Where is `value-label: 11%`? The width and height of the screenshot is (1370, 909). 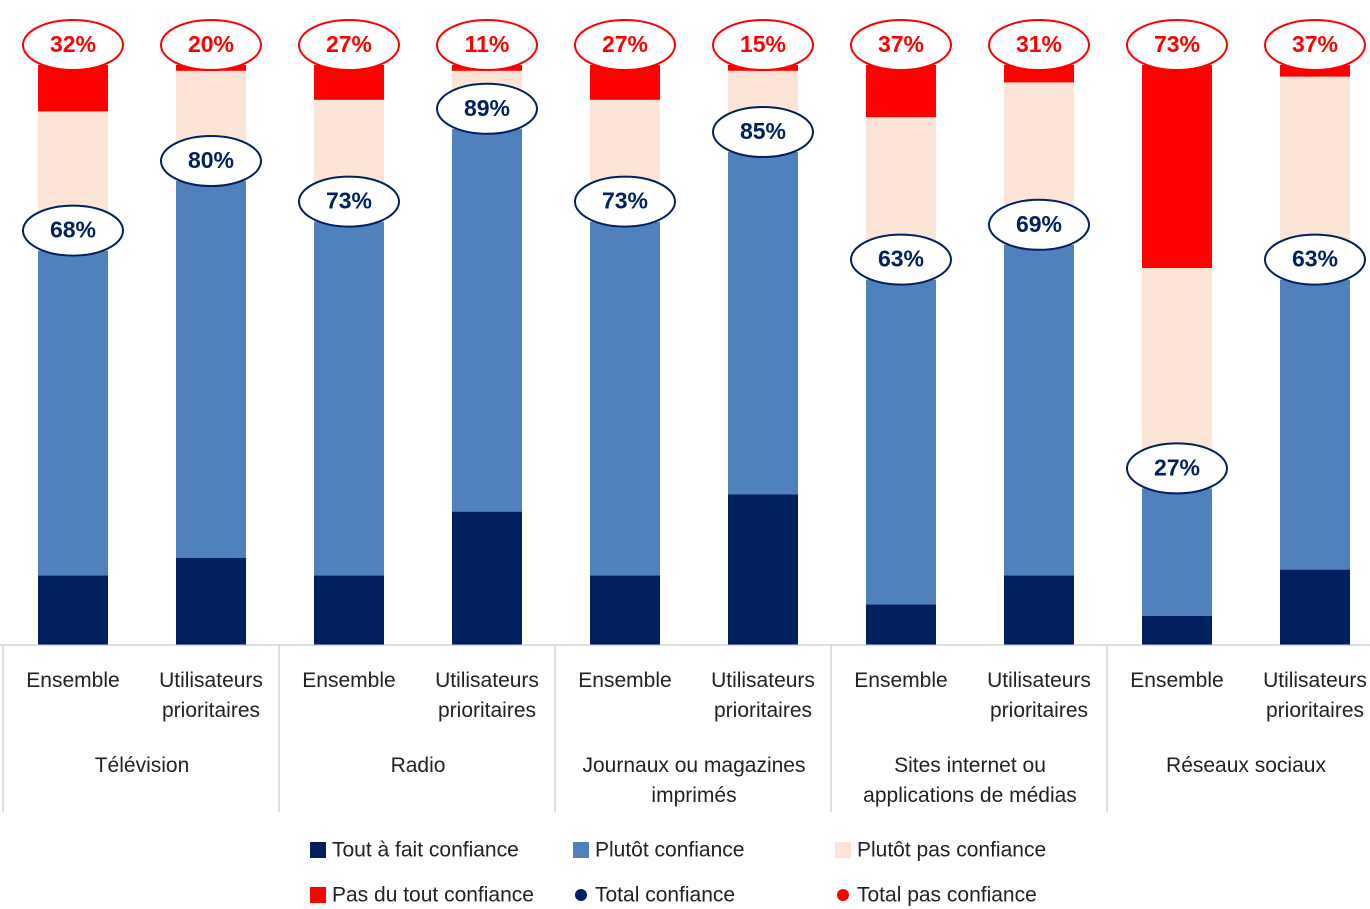 value-label: 11% is located at coordinates (487, 44).